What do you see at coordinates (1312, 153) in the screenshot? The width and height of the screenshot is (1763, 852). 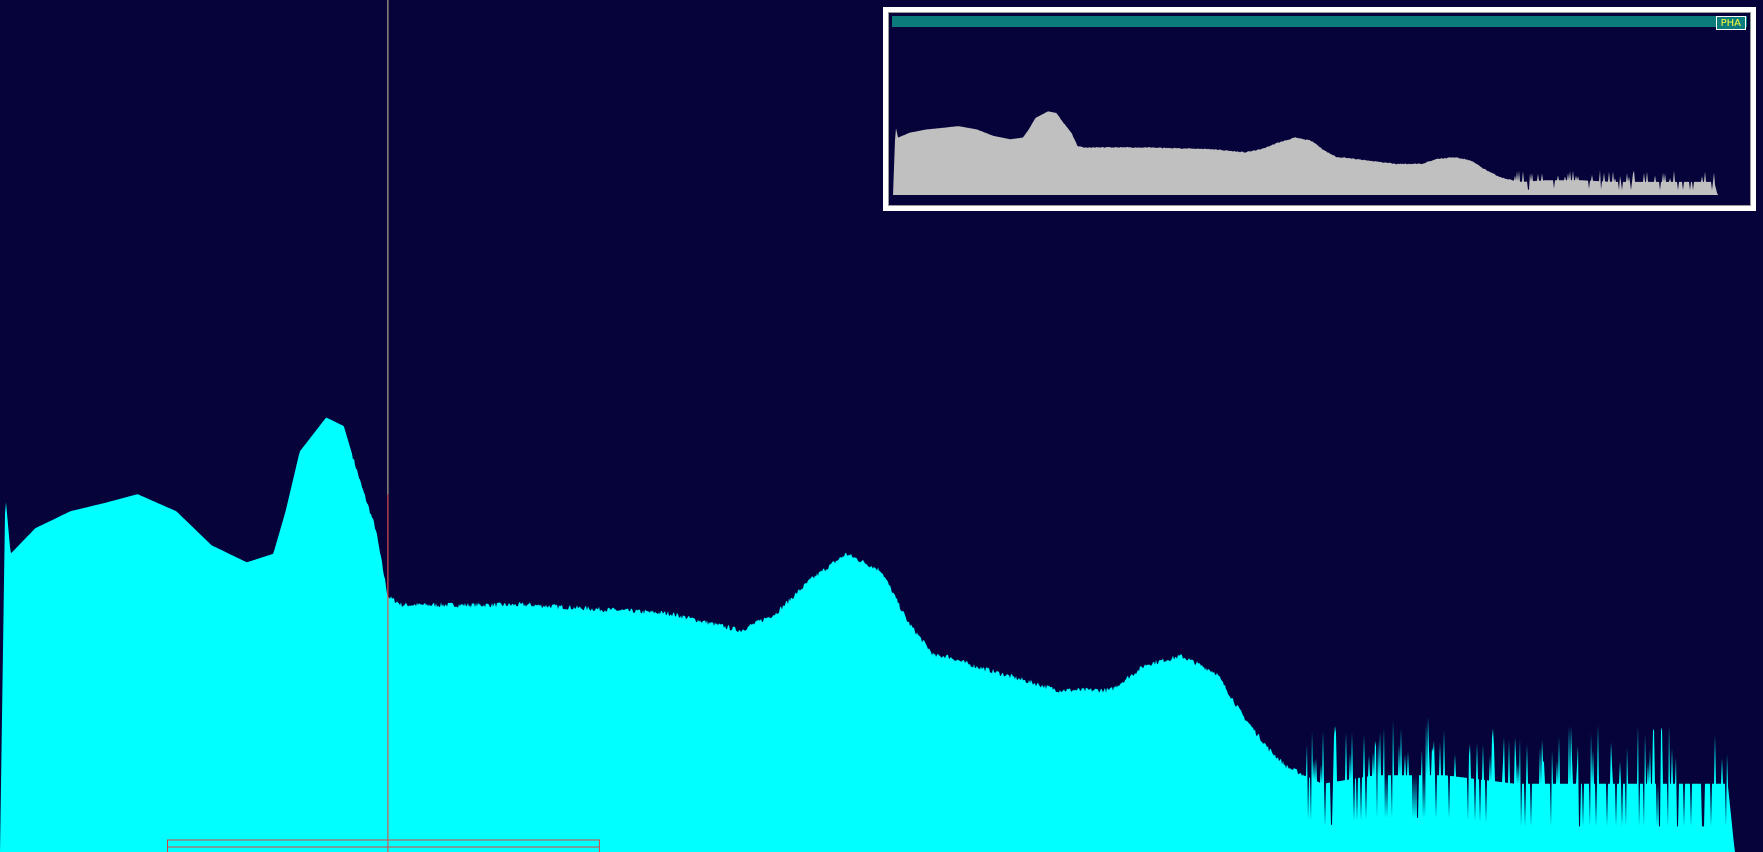 I see `overview-spectrum-area` at bounding box center [1312, 153].